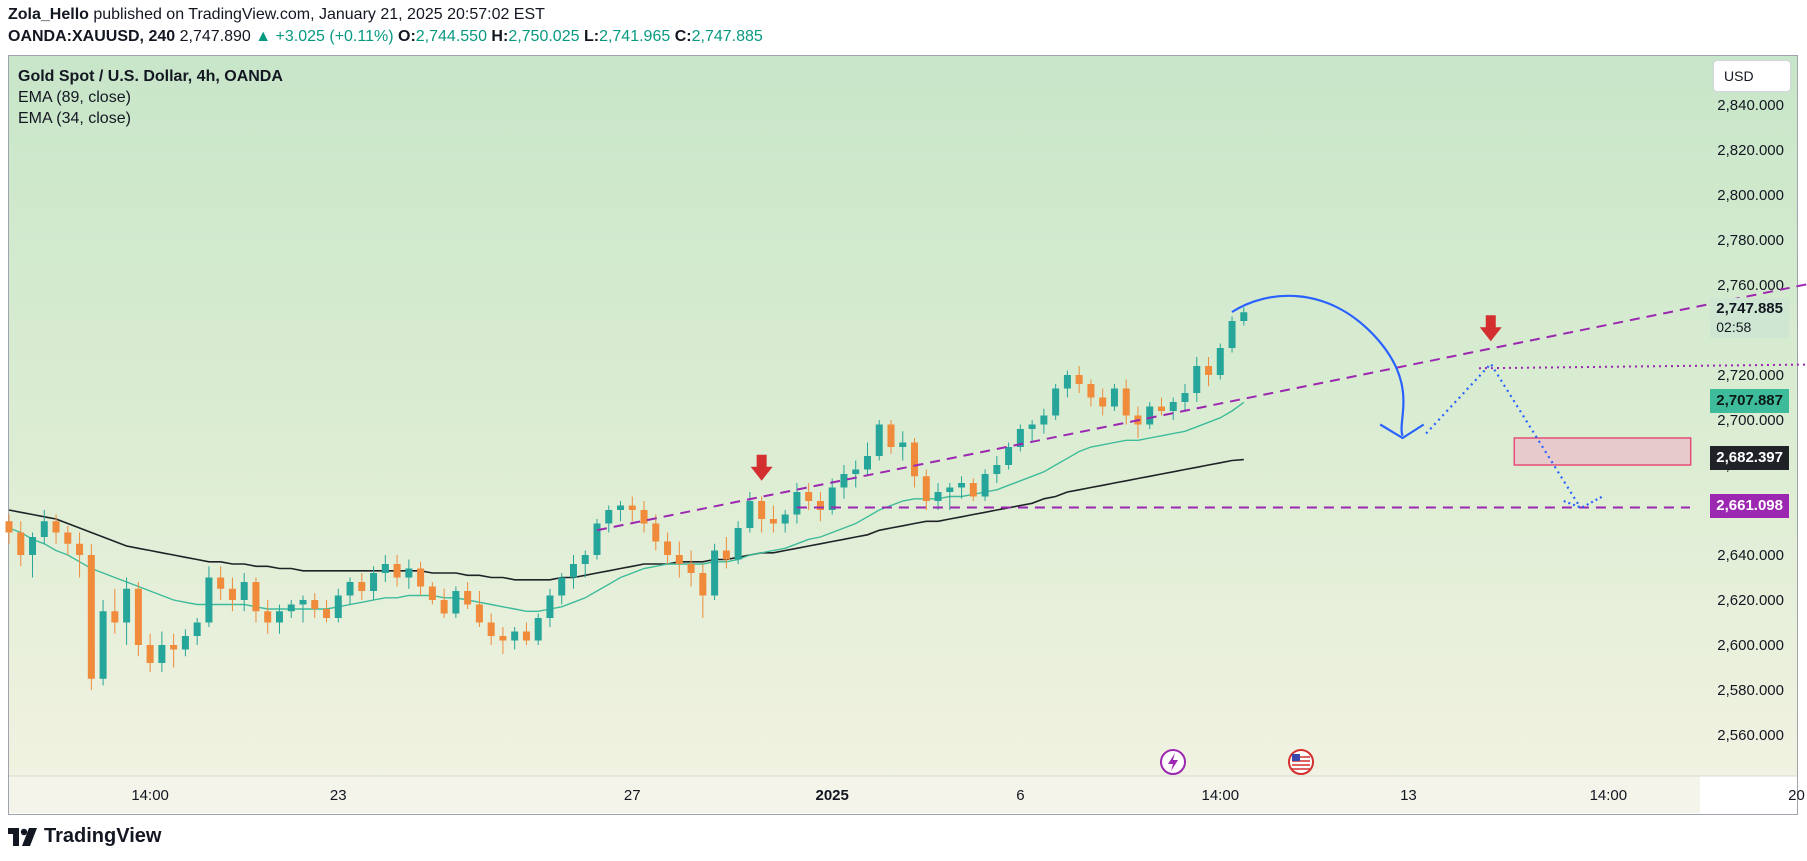  What do you see at coordinates (1750, 240) in the screenshot?
I see `price-tick-label: 2,780.000` at bounding box center [1750, 240].